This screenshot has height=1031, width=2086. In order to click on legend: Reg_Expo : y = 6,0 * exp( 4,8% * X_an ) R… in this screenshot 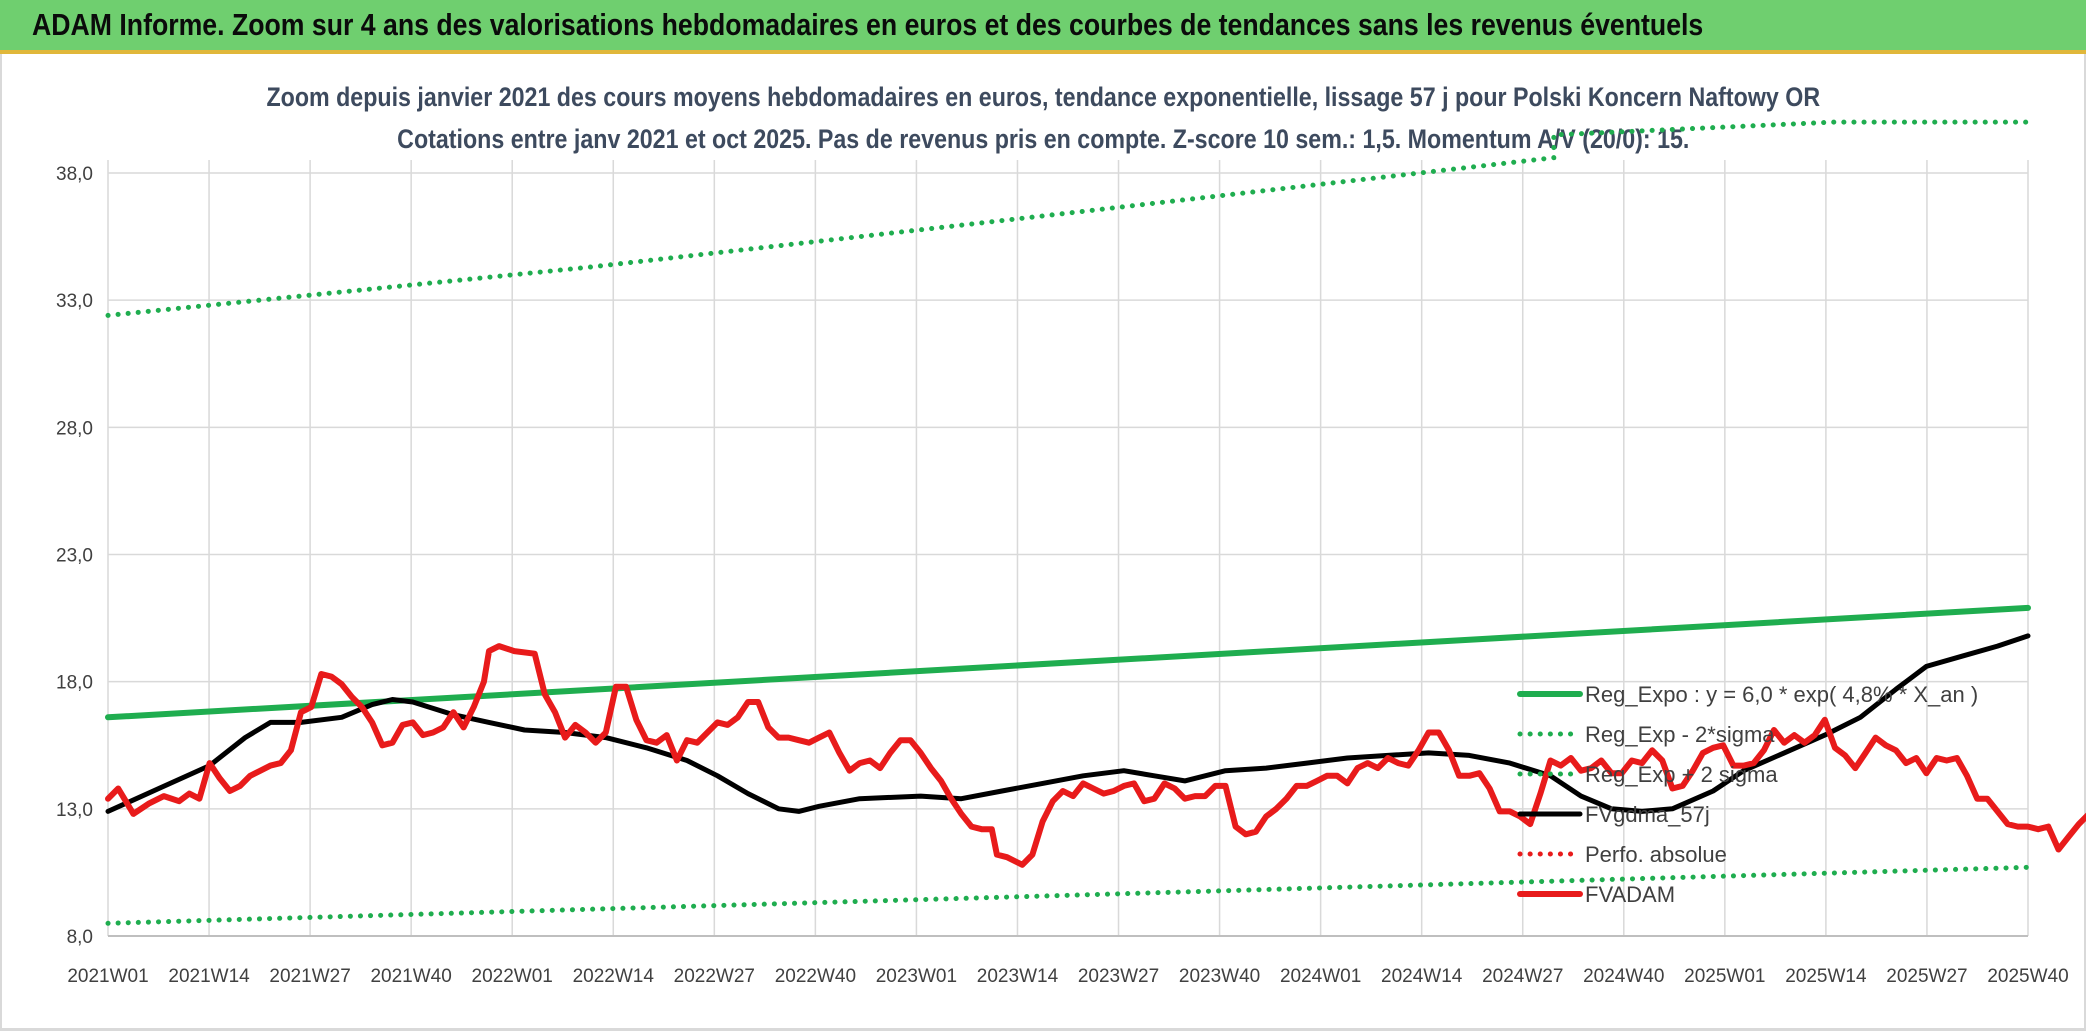, I will do `click(1747, 794)`.